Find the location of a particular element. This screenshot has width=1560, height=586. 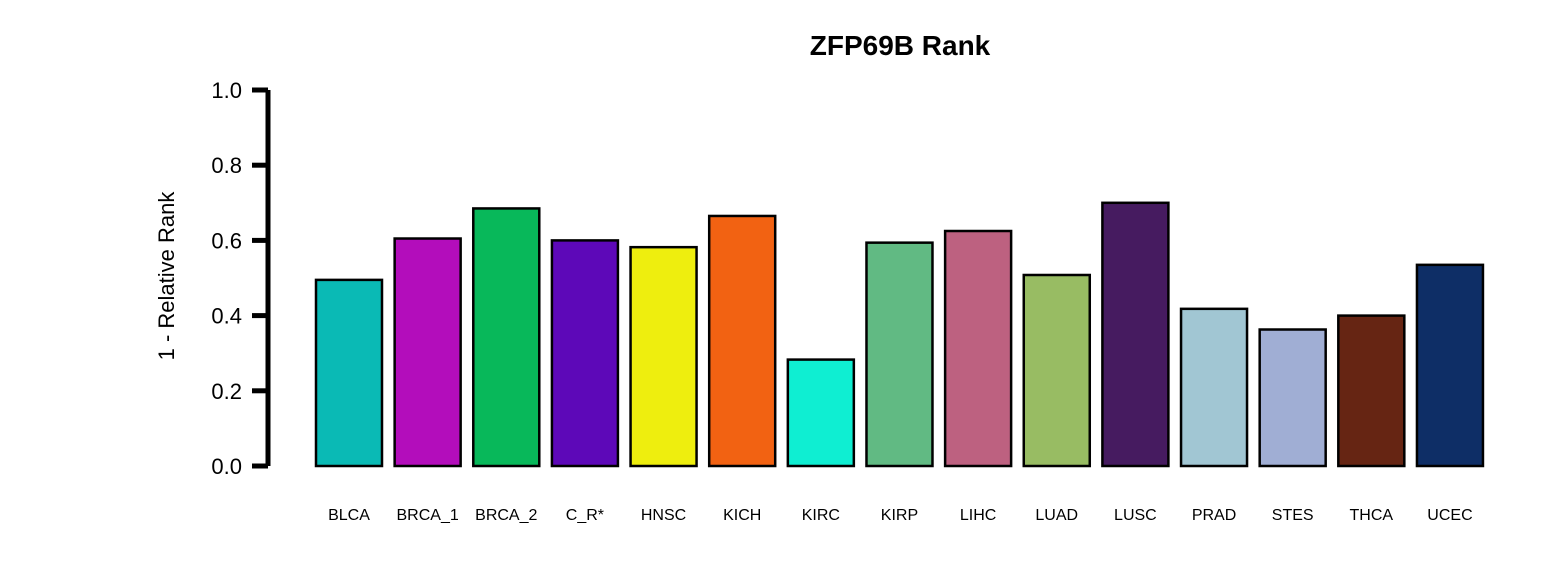

bar-lusc is located at coordinates (1135, 334).